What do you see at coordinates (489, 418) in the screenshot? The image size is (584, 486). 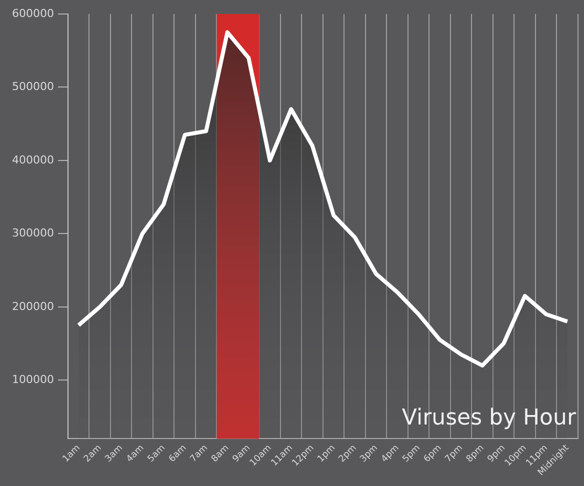 I see `text: Viruses by Hour` at bounding box center [489, 418].